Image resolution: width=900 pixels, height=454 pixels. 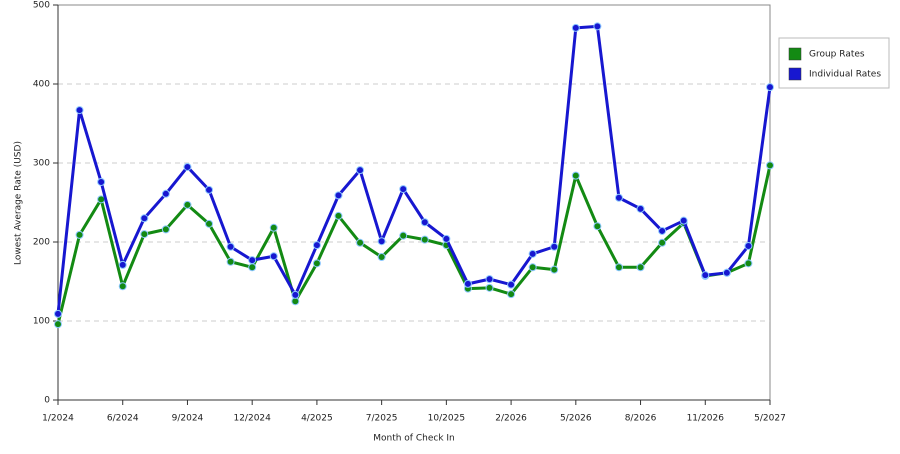 I want to click on y-tick-label: 300, so click(x=41, y=164).